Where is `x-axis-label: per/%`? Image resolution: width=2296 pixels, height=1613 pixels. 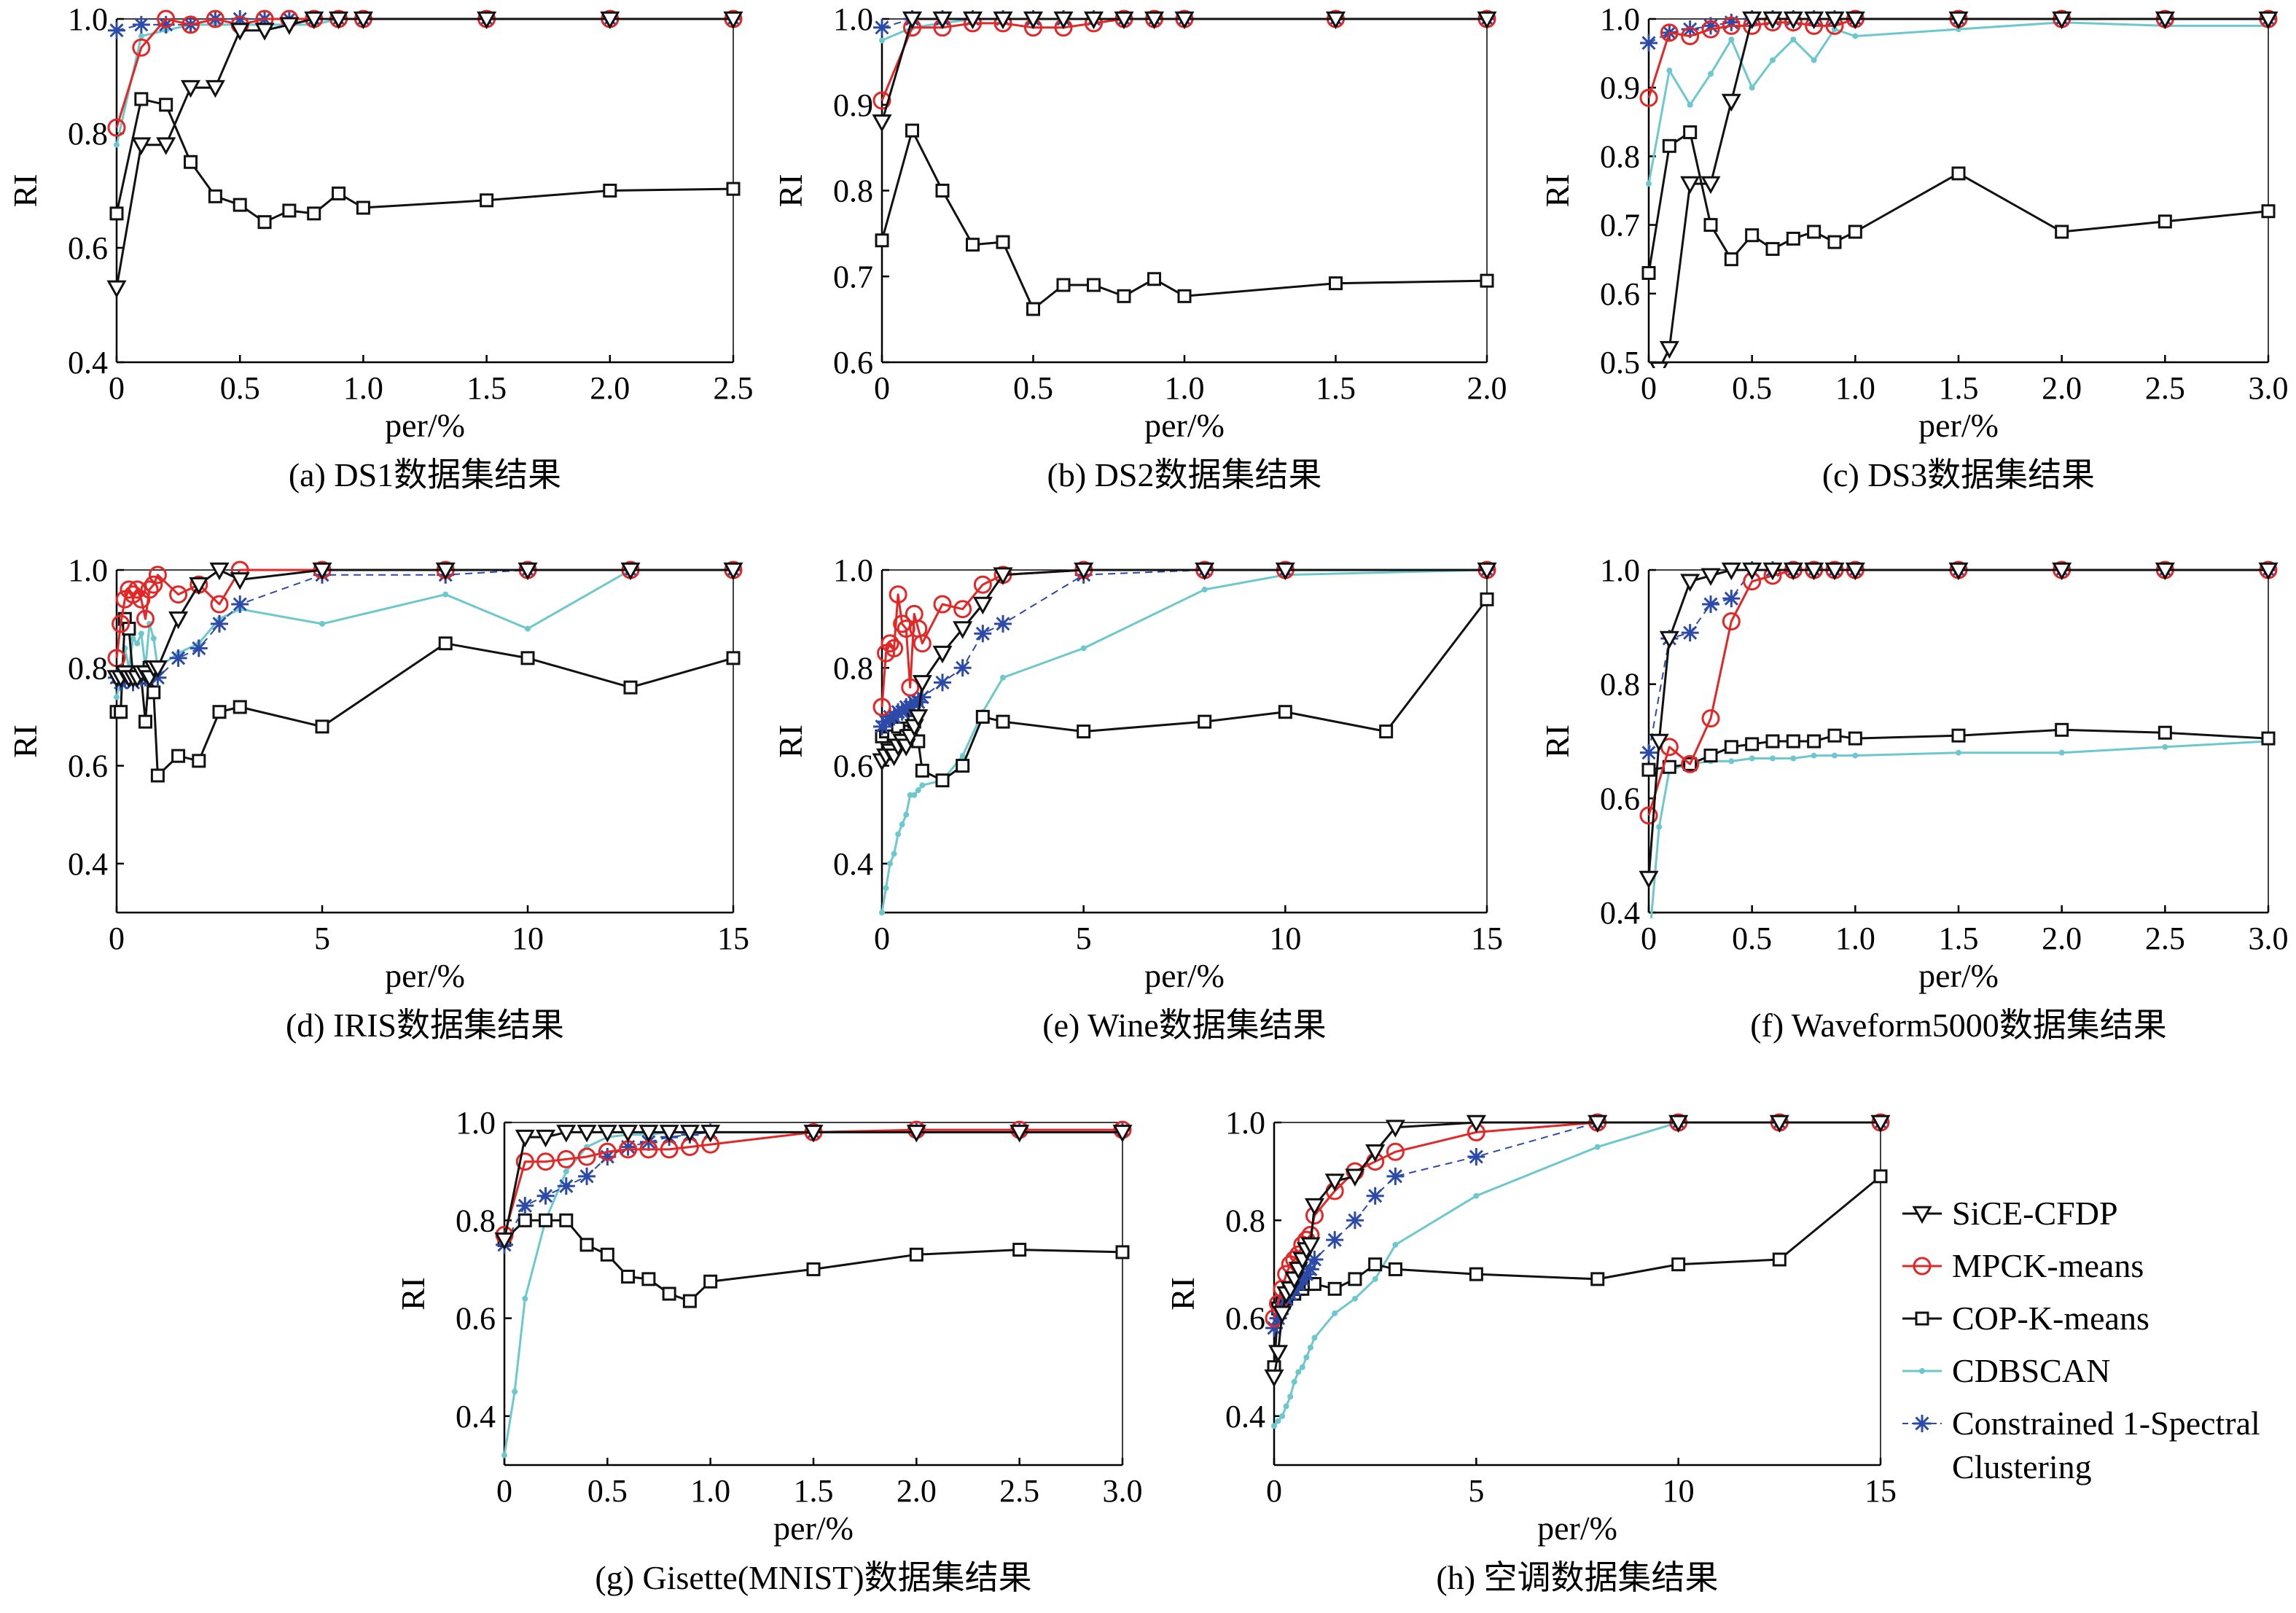
x-axis-label: per/% is located at coordinates (1959, 975).